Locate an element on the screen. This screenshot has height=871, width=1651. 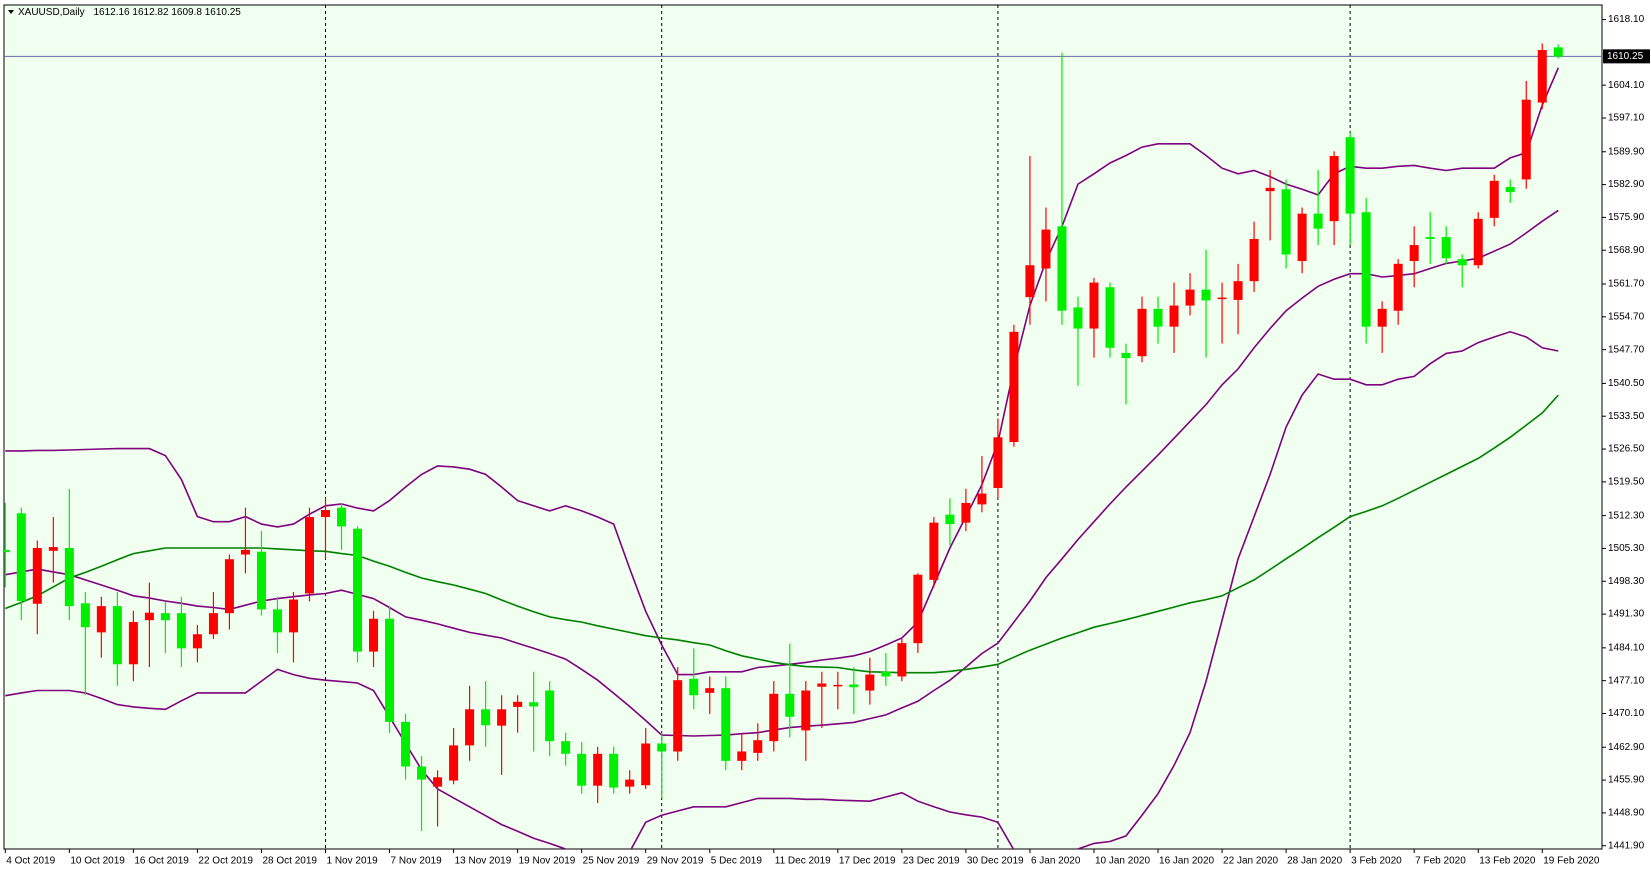
y-tick-label: 1533.50 is located at coordinates (1626, 416).